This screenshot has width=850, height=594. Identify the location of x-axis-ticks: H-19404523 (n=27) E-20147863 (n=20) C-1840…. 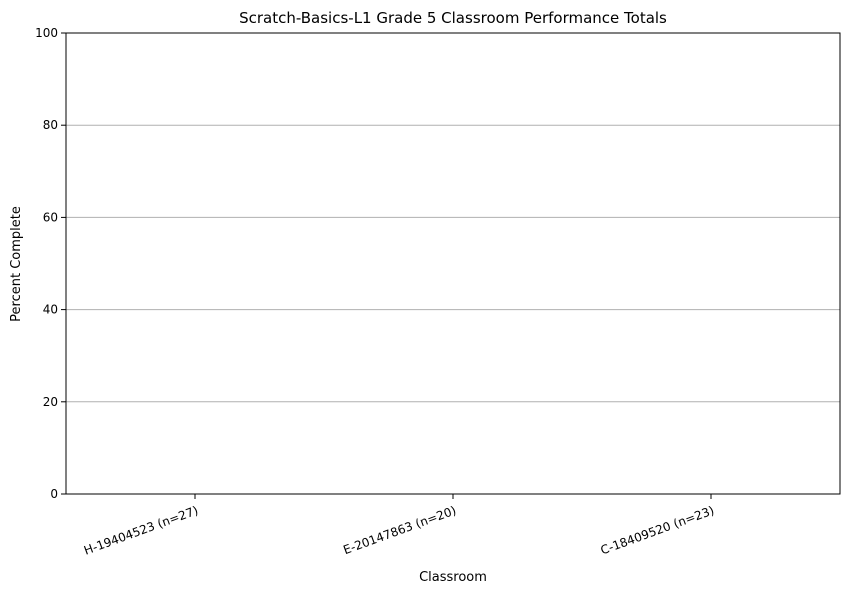
(399, 526).